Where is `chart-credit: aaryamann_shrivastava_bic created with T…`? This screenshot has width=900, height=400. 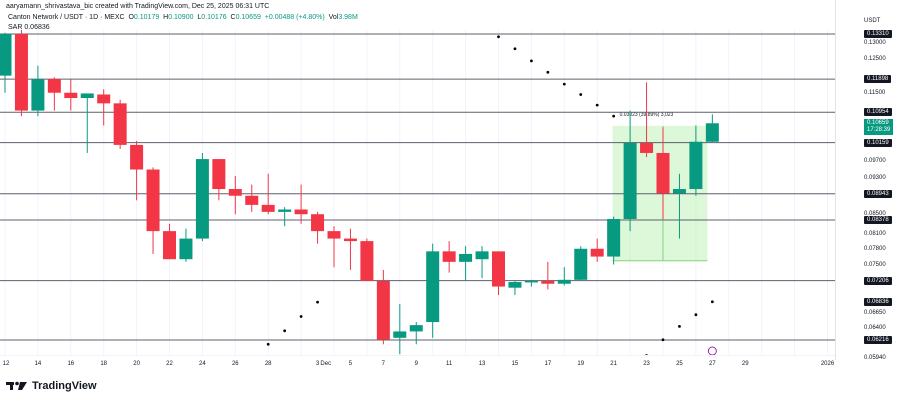
chart-credit: aaryamann_shrivastava_bic created with T… is located at coordinates (138, 6).